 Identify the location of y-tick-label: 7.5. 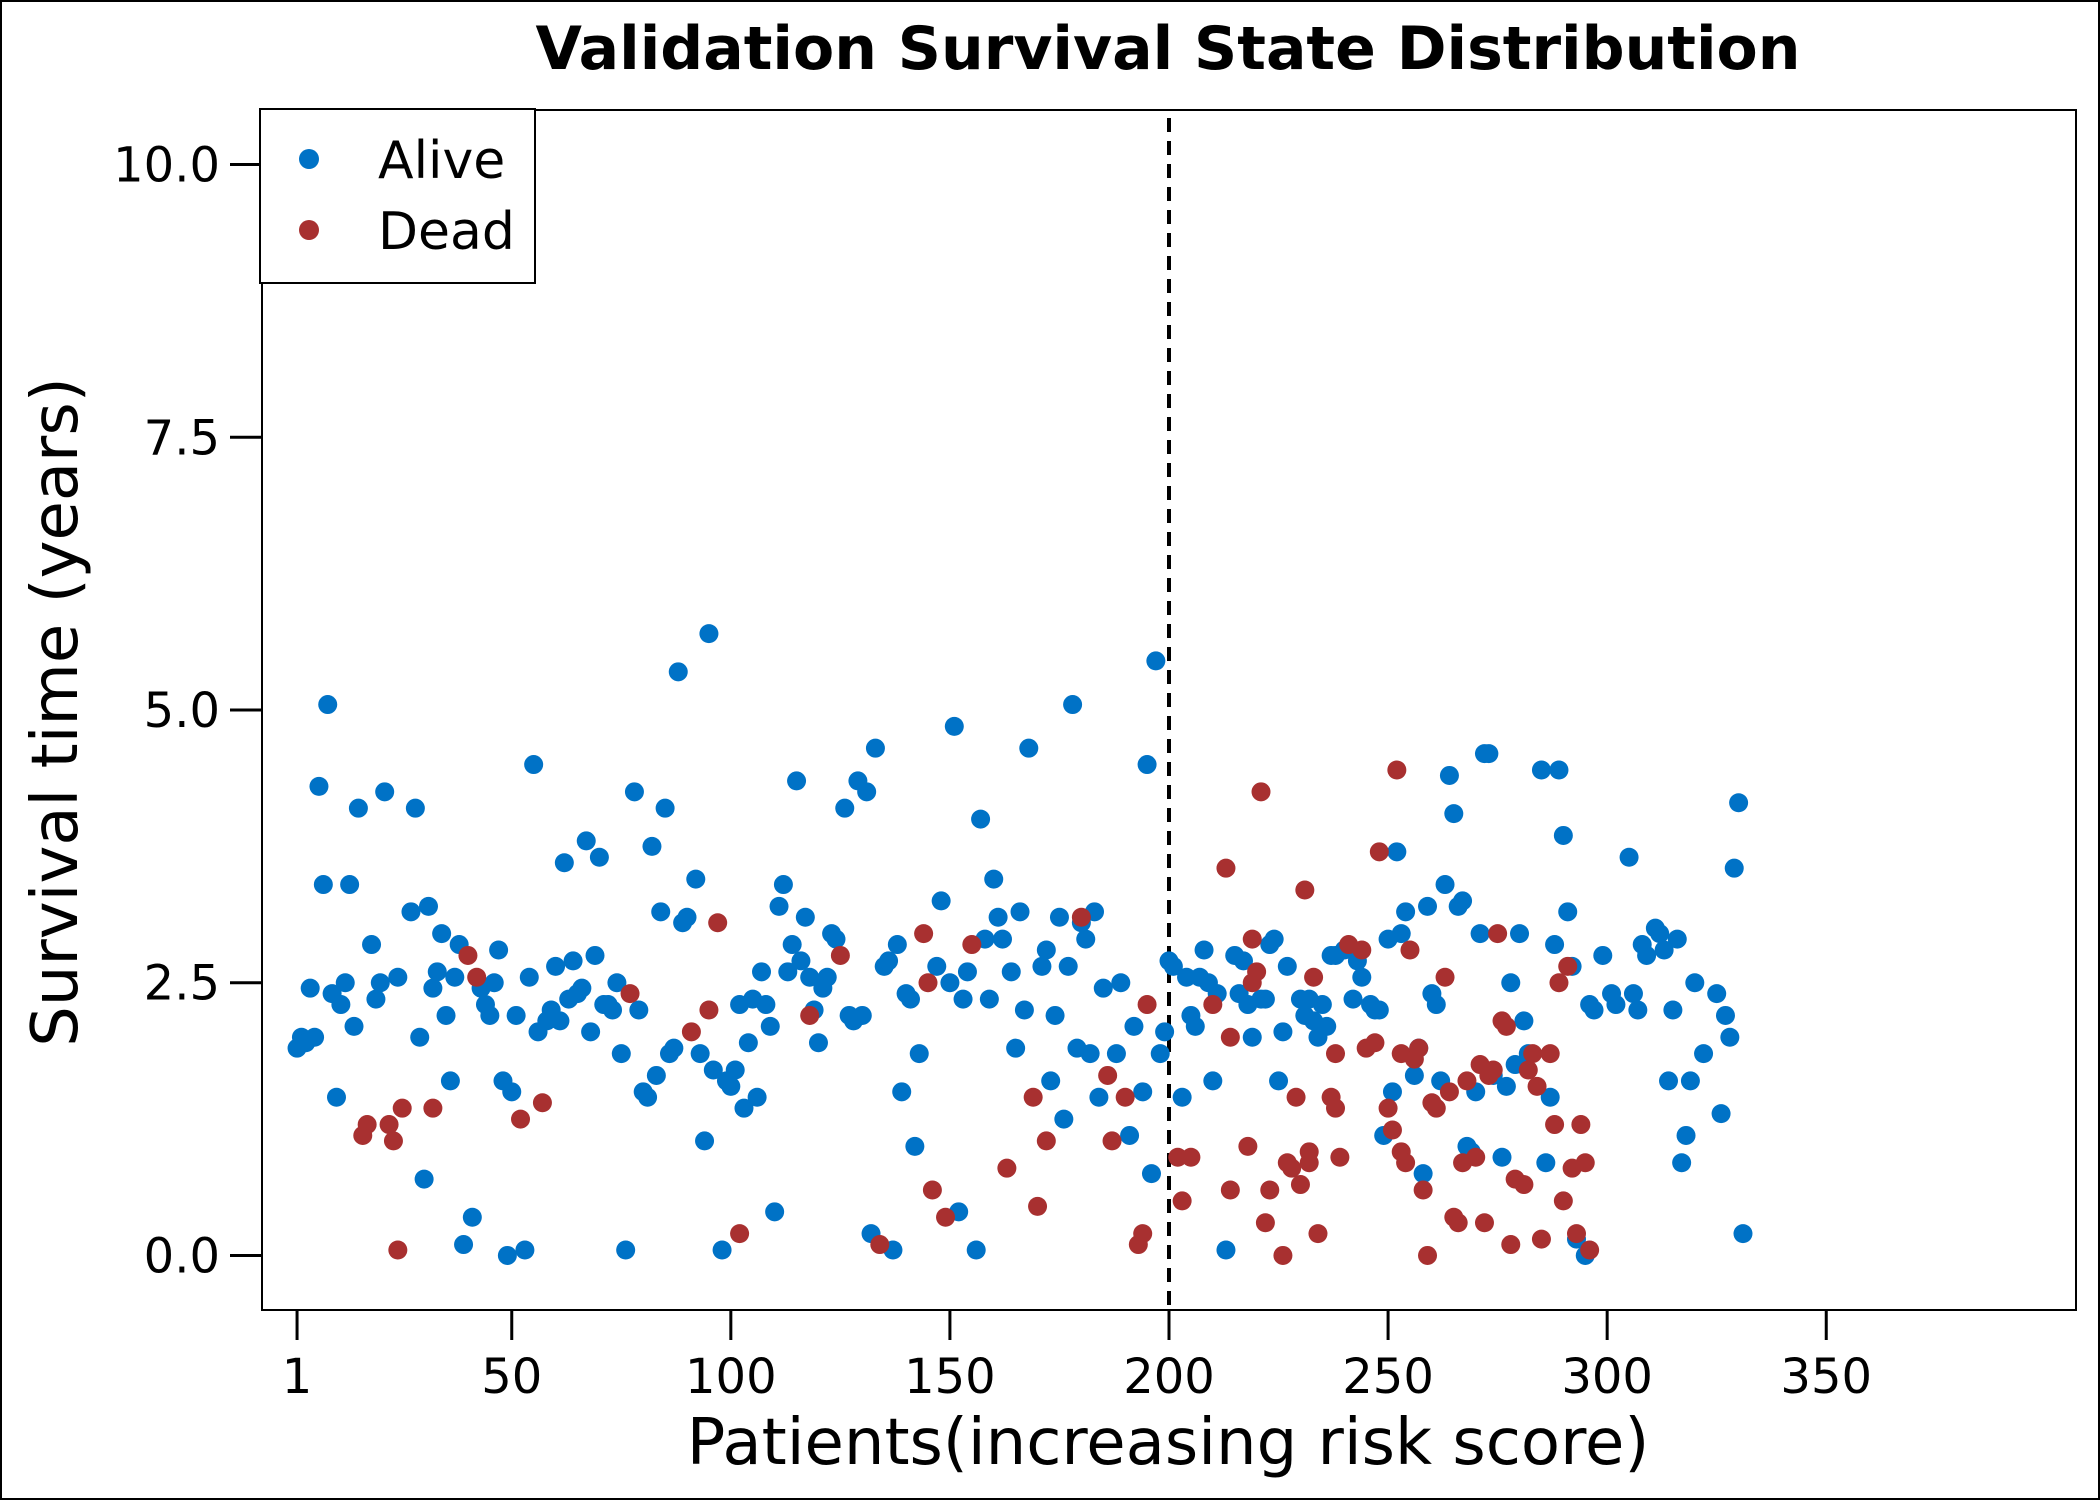
(182, 438).